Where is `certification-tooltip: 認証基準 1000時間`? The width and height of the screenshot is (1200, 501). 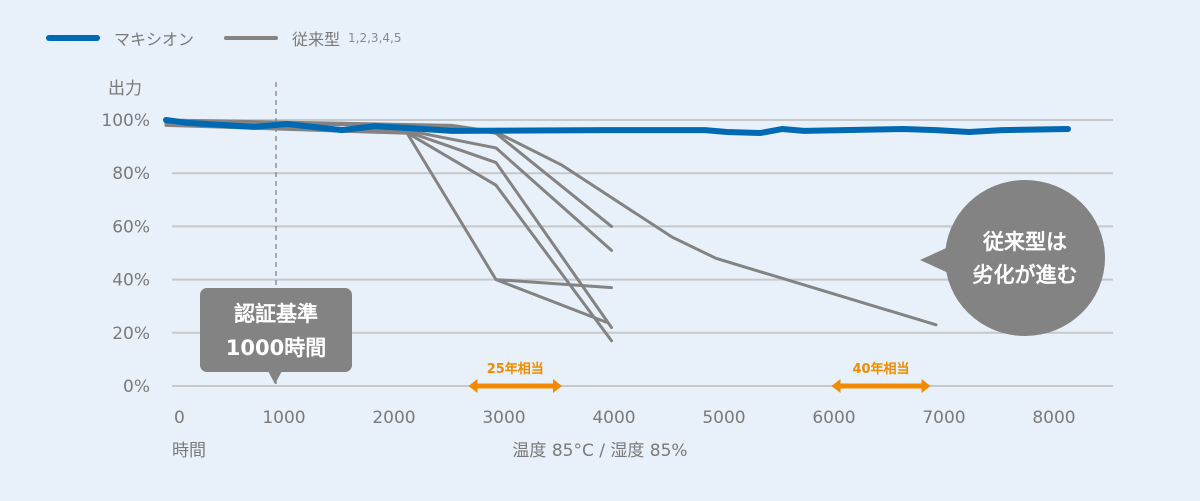
certification-tooltip: 認証基準 1000時間 is located at coordinates (276, 336).